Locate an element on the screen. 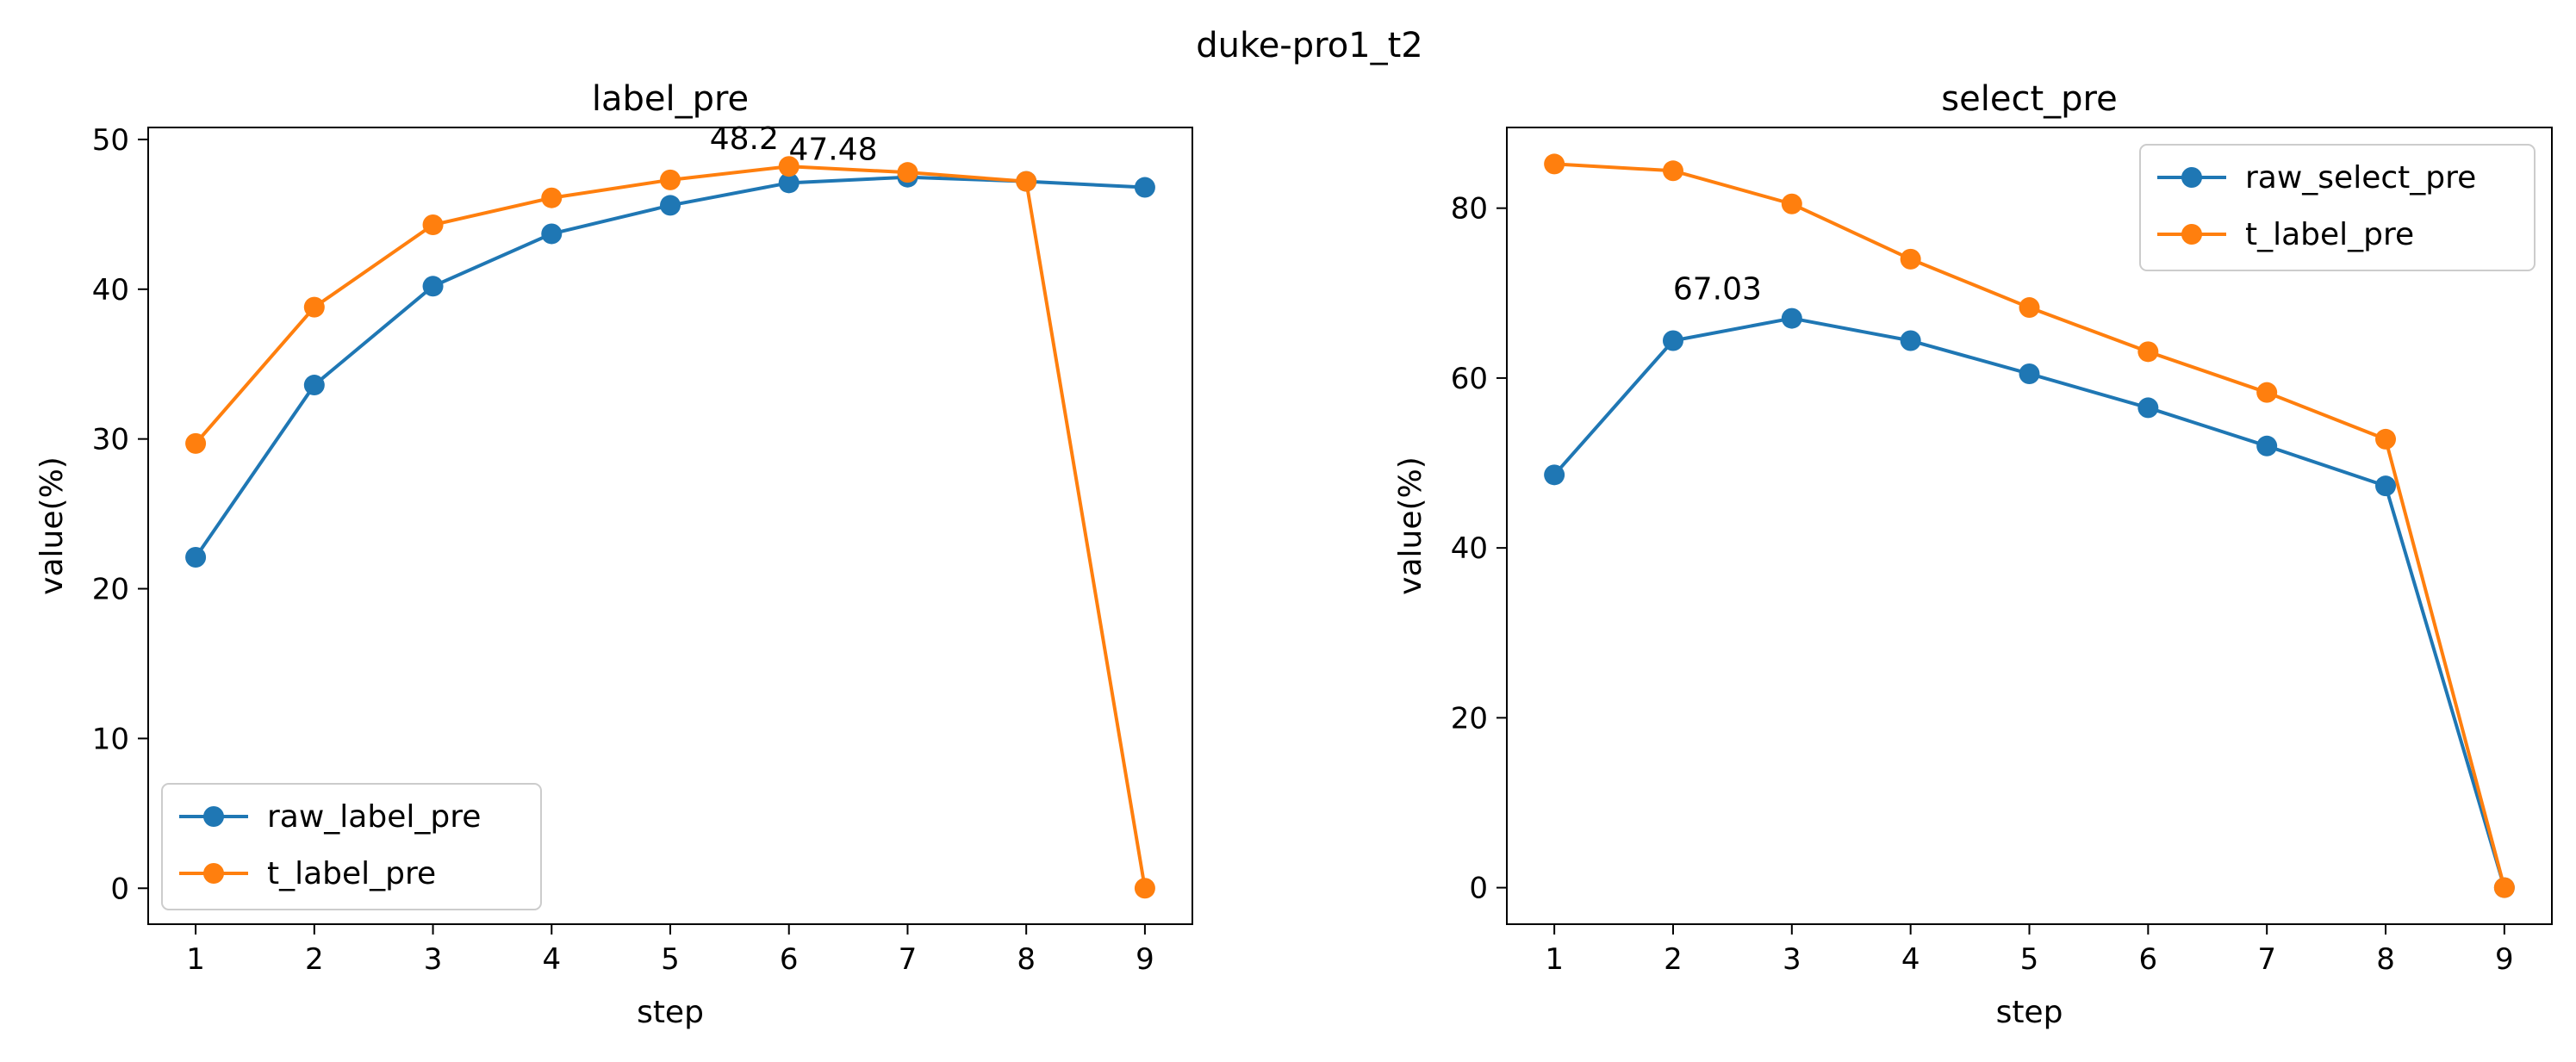 This screenshot has width=2576, height=1062. chart-title: select_pre is located at coordinates (2029, 99).